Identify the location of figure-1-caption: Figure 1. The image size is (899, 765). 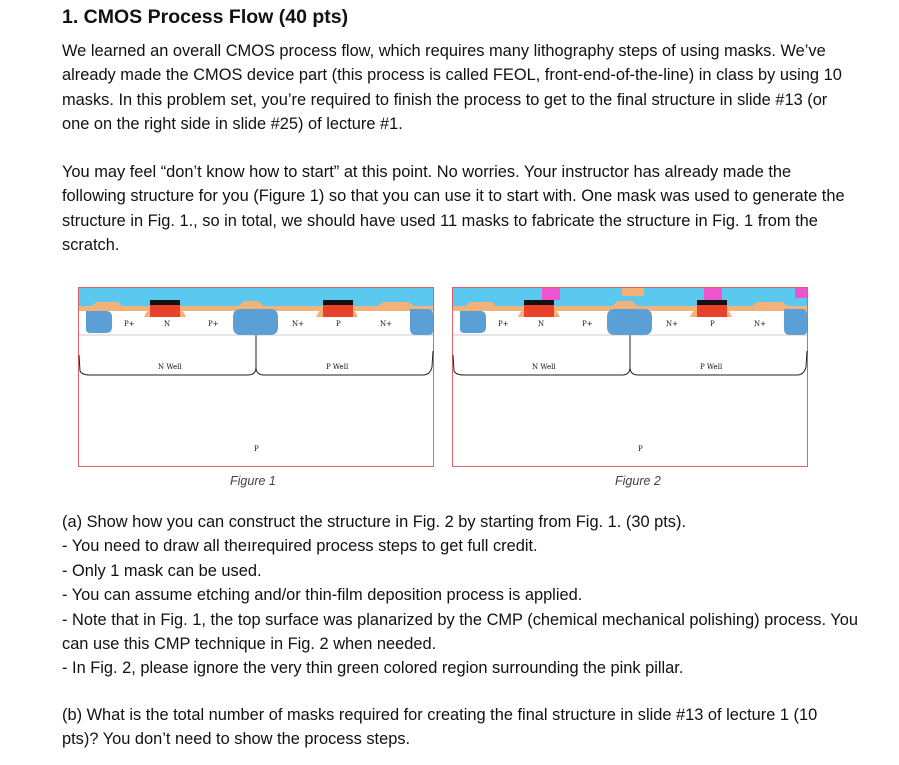
(253, 481).